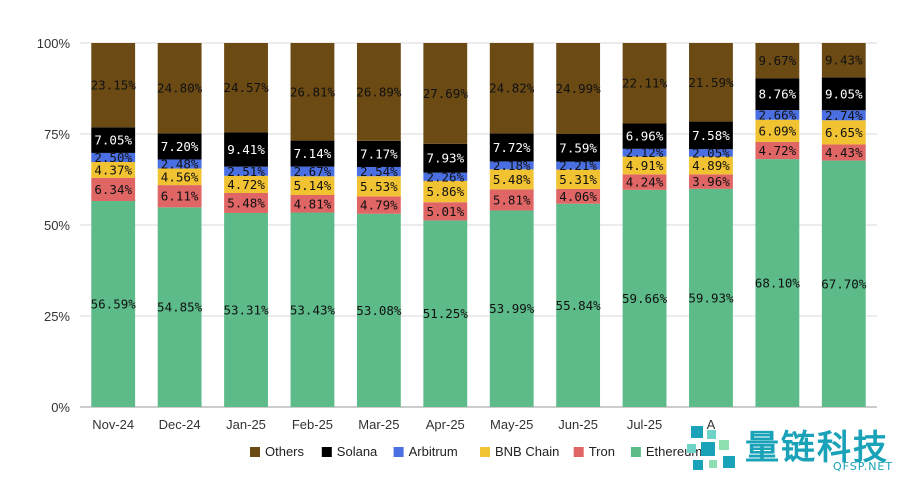 The image size is (905, 482). What do you see at coordinates (433, 451) in the screenshot?
I see `legend-label: Arbitrum` at bounding box center [433, 451].